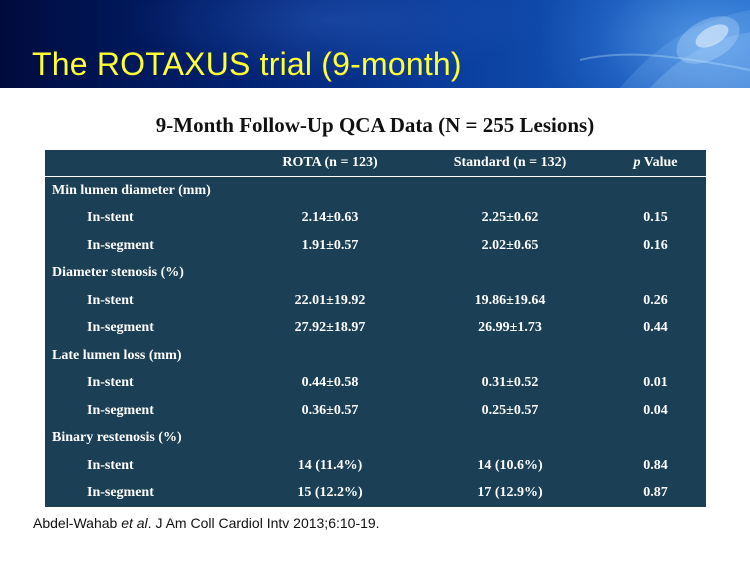 This screenshot has height=562, width=750. What do you see at coordinates (655, 328) in the screenshot?
I see `p-value: 0.44` at bounding box center [655, 328].